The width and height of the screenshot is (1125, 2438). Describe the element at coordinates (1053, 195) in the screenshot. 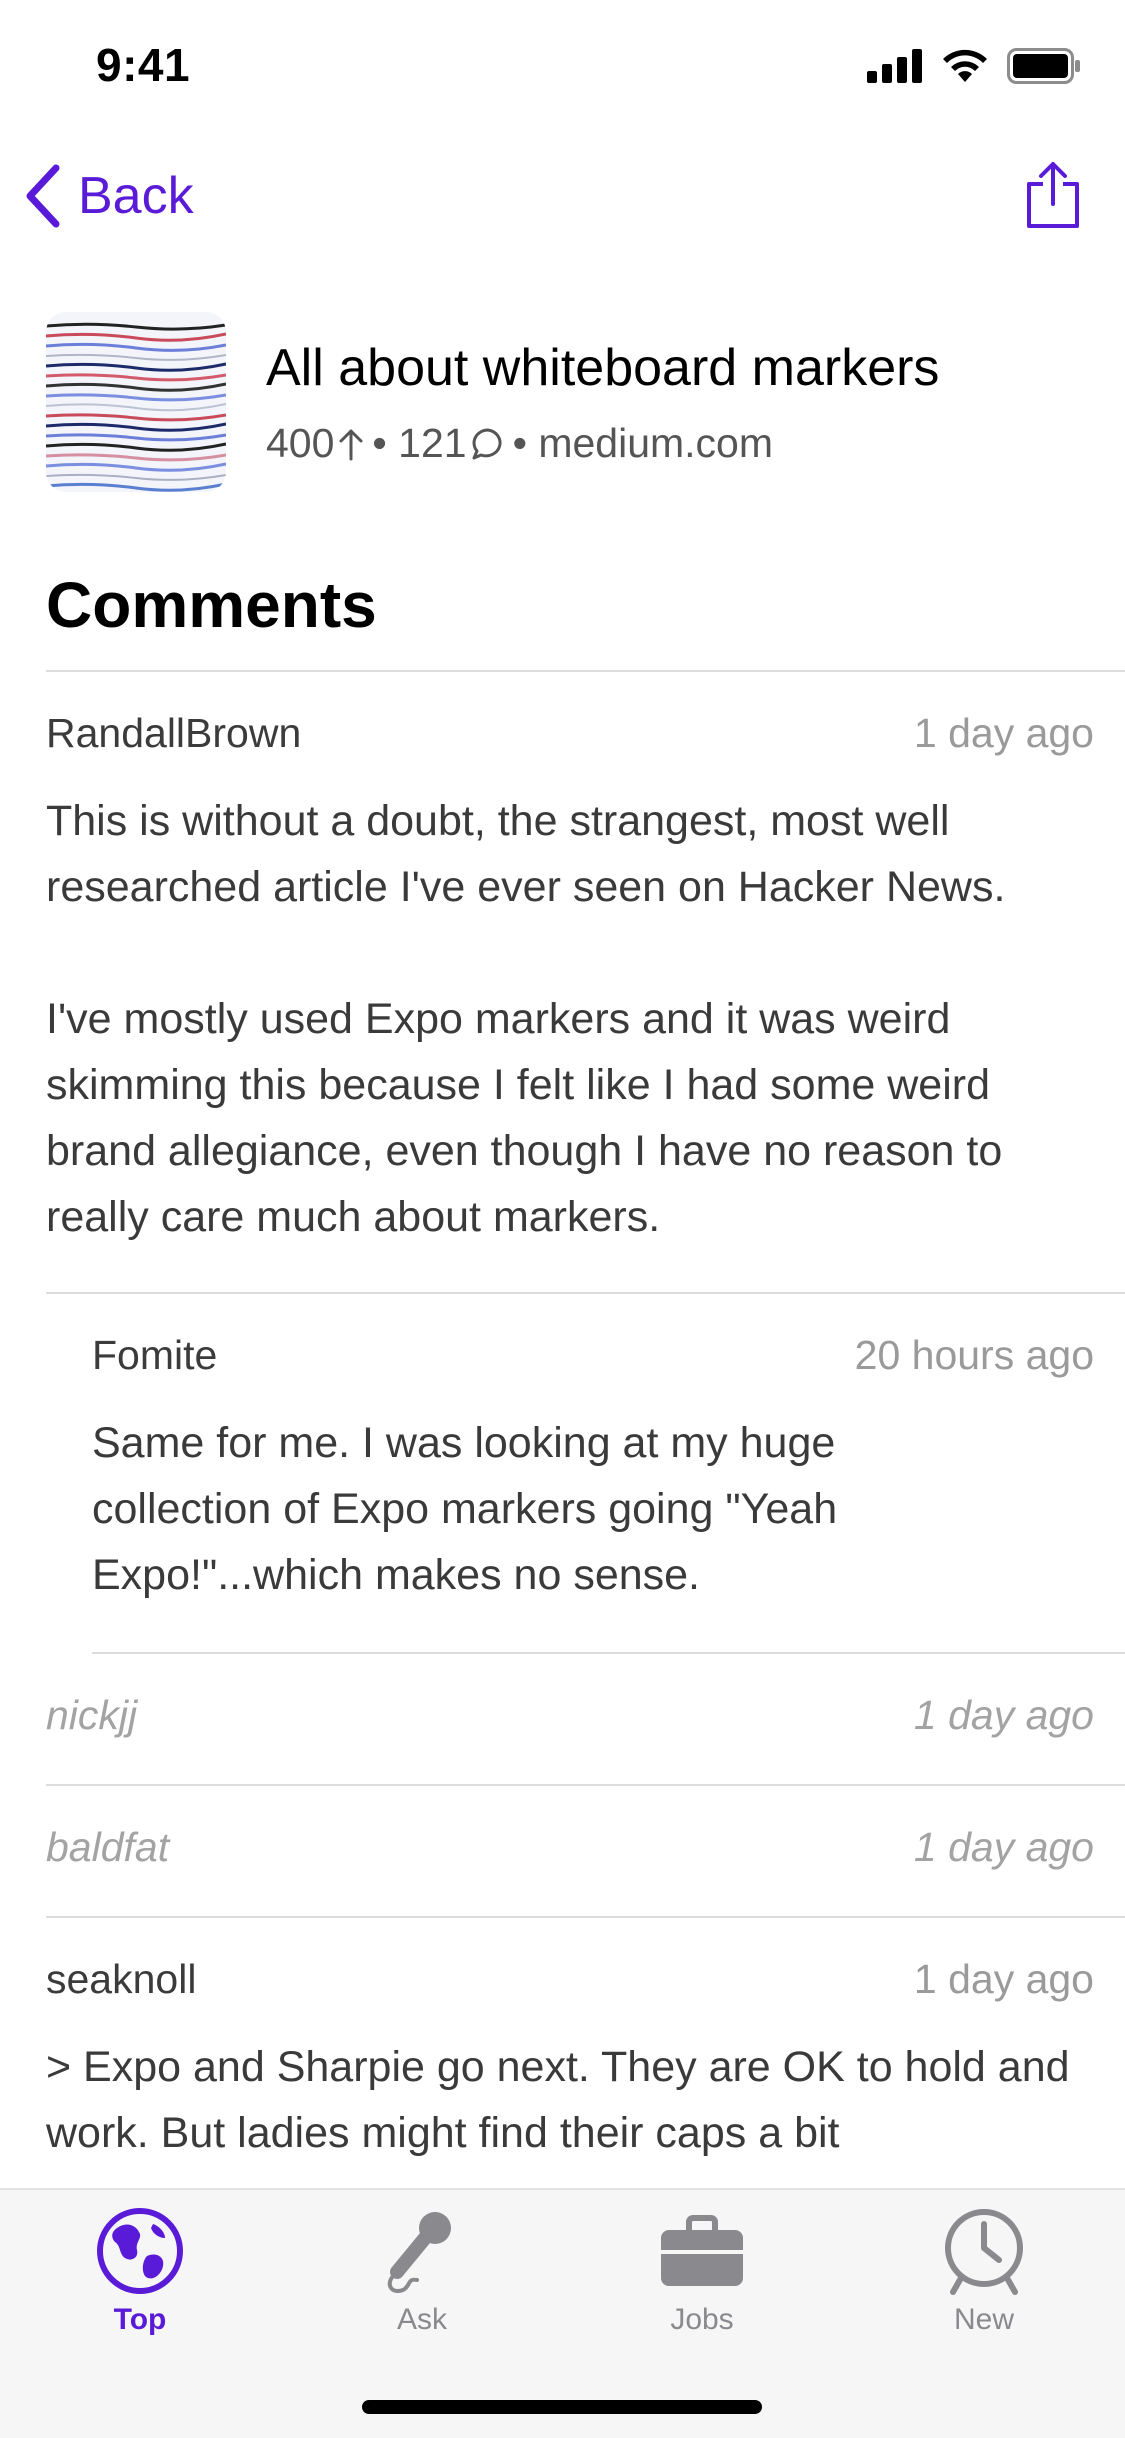

I see `share-icon` at that location.